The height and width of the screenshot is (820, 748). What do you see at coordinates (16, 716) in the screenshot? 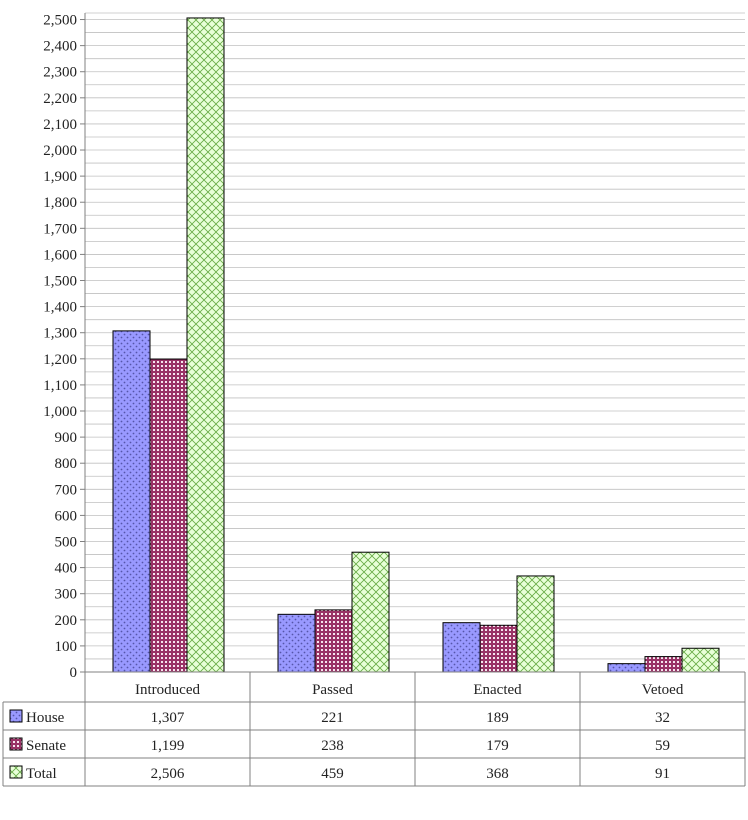
I see `legend-key-house` at bounding box center [16, 716].